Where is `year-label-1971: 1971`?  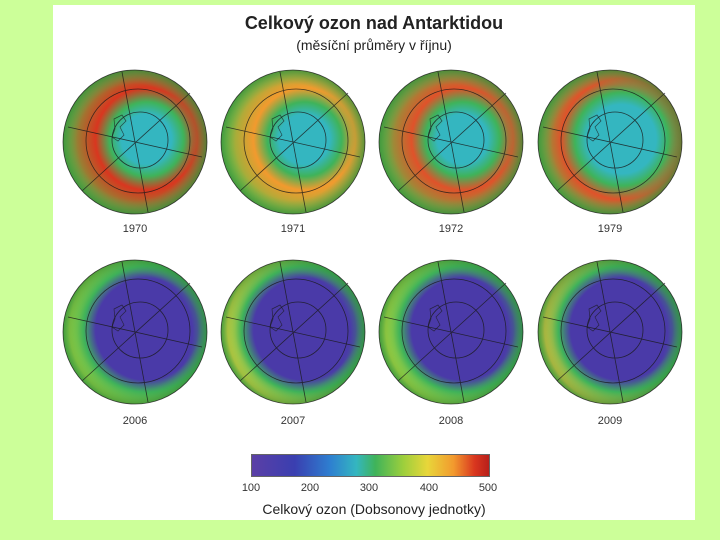 year-label-1971: 1971 is located at coordinates (293, 229).